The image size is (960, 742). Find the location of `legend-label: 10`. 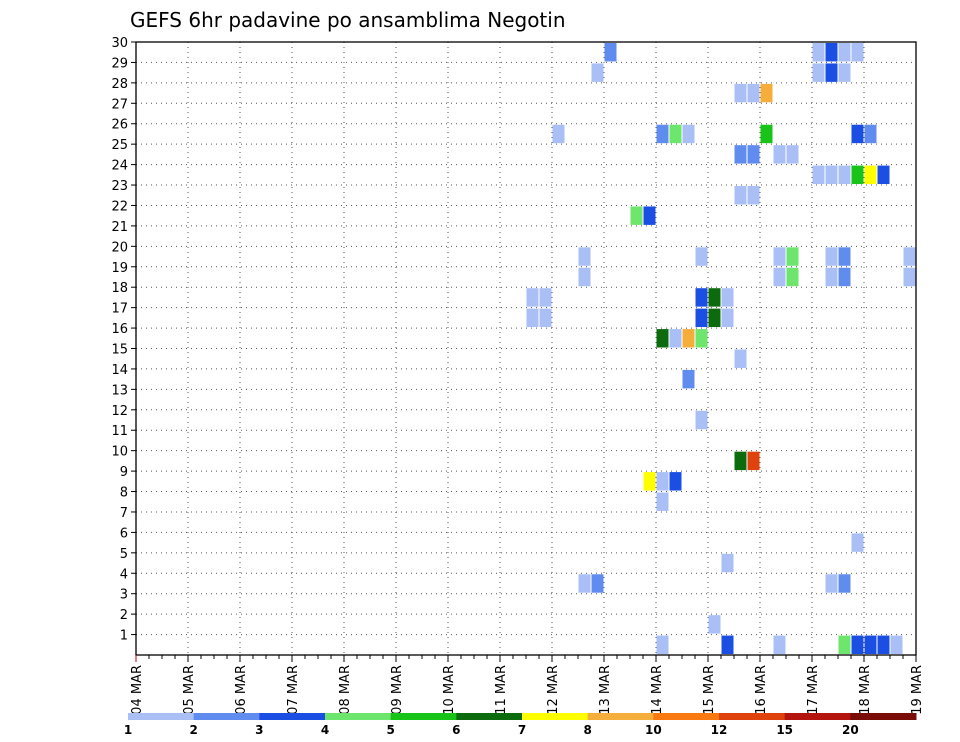

legend-label: 10 is located at coordinates (653, 730).